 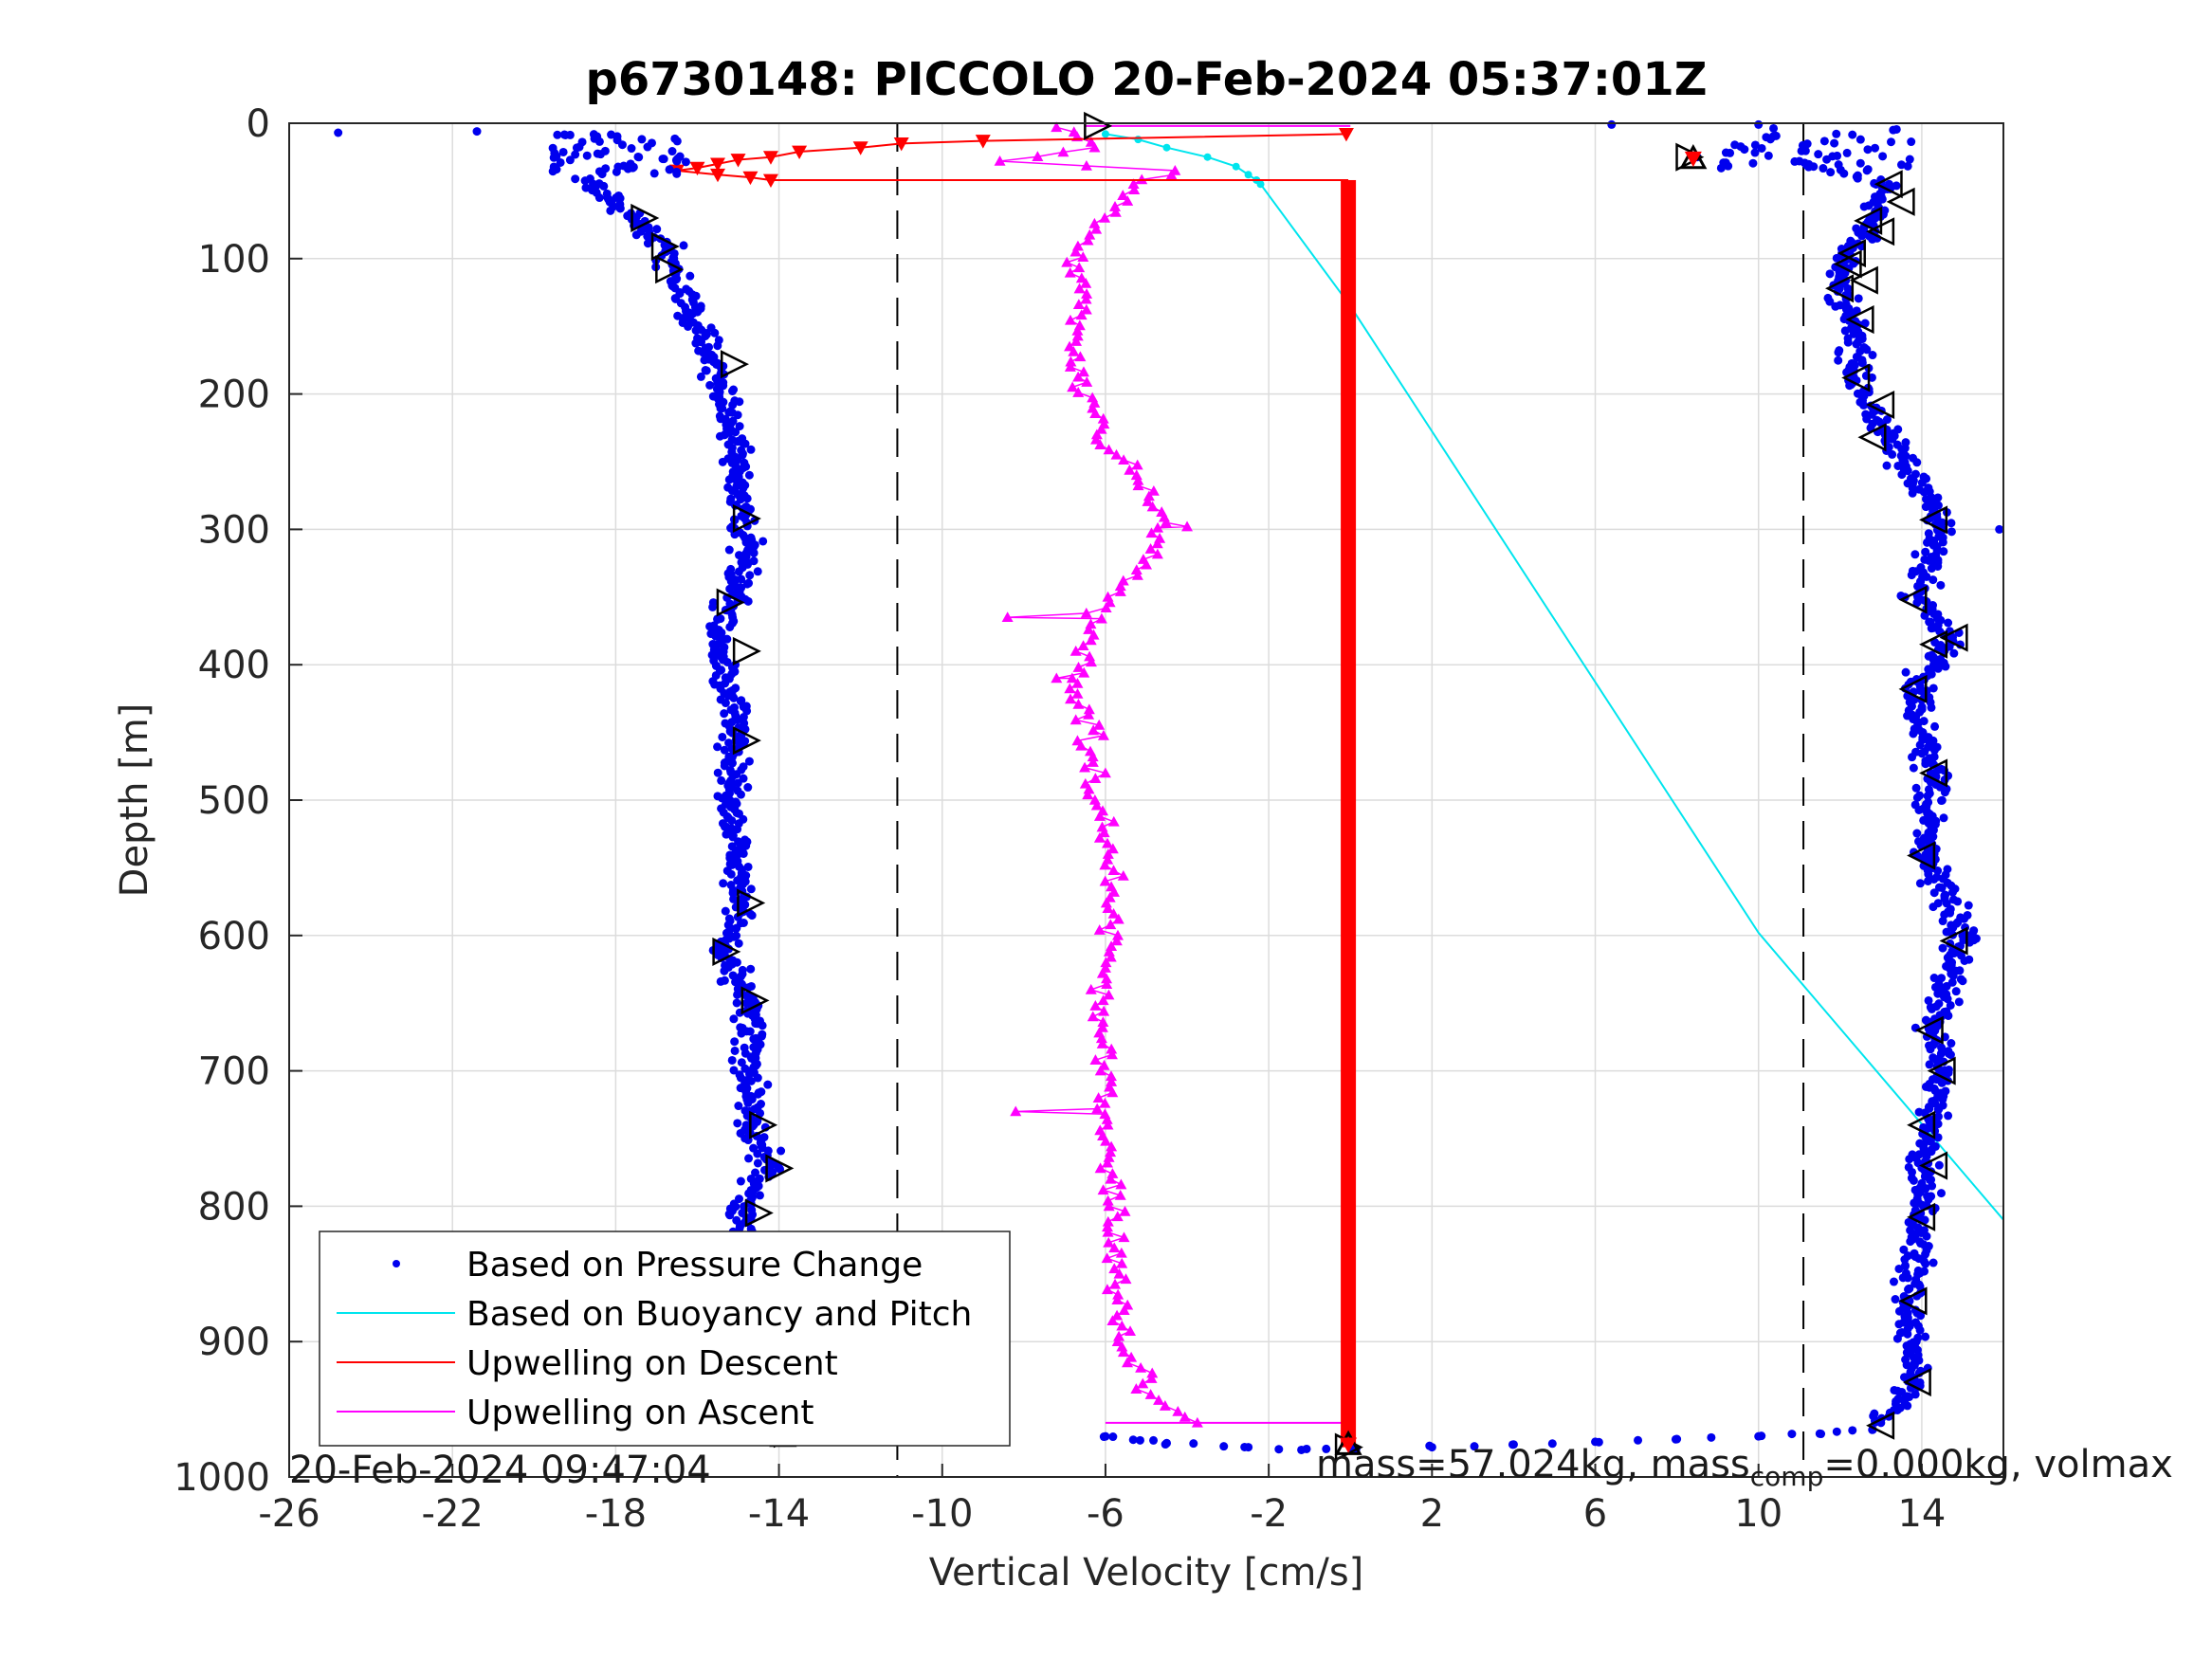 I want to click on endpoint-marker, so click(x=1693, y=157).